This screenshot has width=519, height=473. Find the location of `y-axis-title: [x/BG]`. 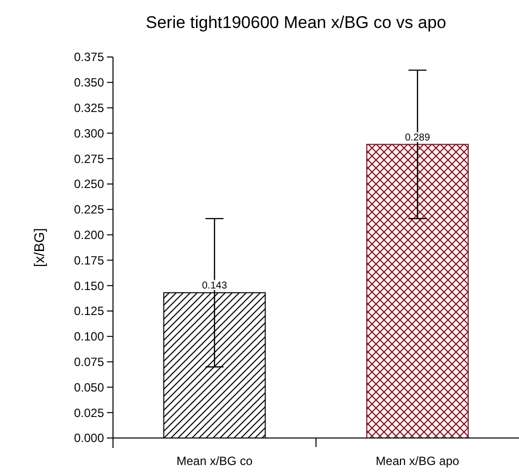

y-axis-title: [x/BG] is located at coordinates (39, 247).